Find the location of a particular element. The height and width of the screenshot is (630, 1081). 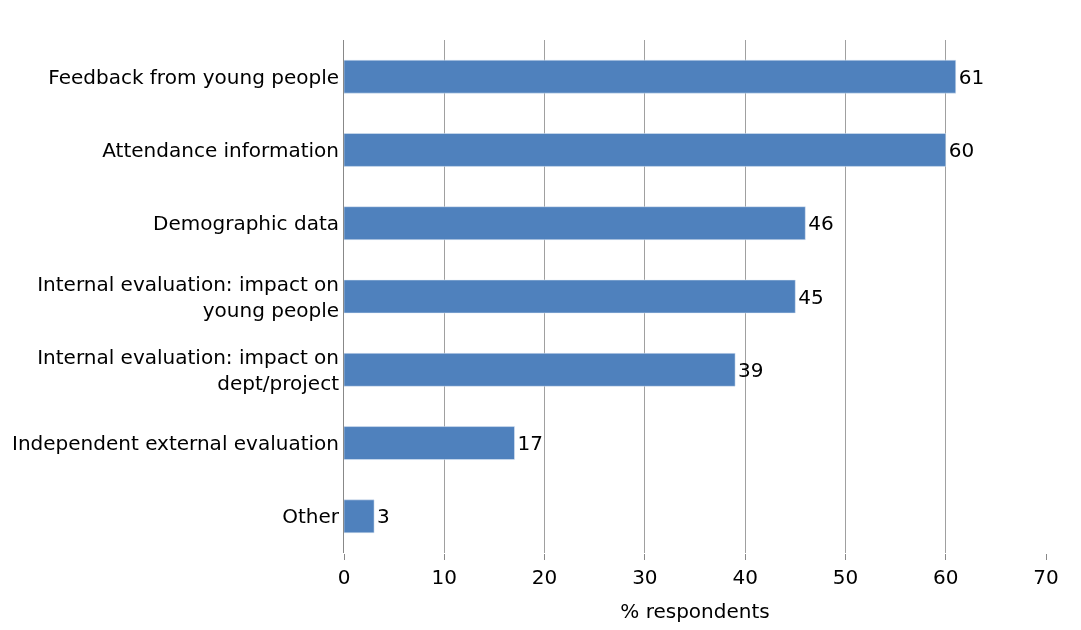

x-tick-label: 10 is located at coordinates (444, 577).